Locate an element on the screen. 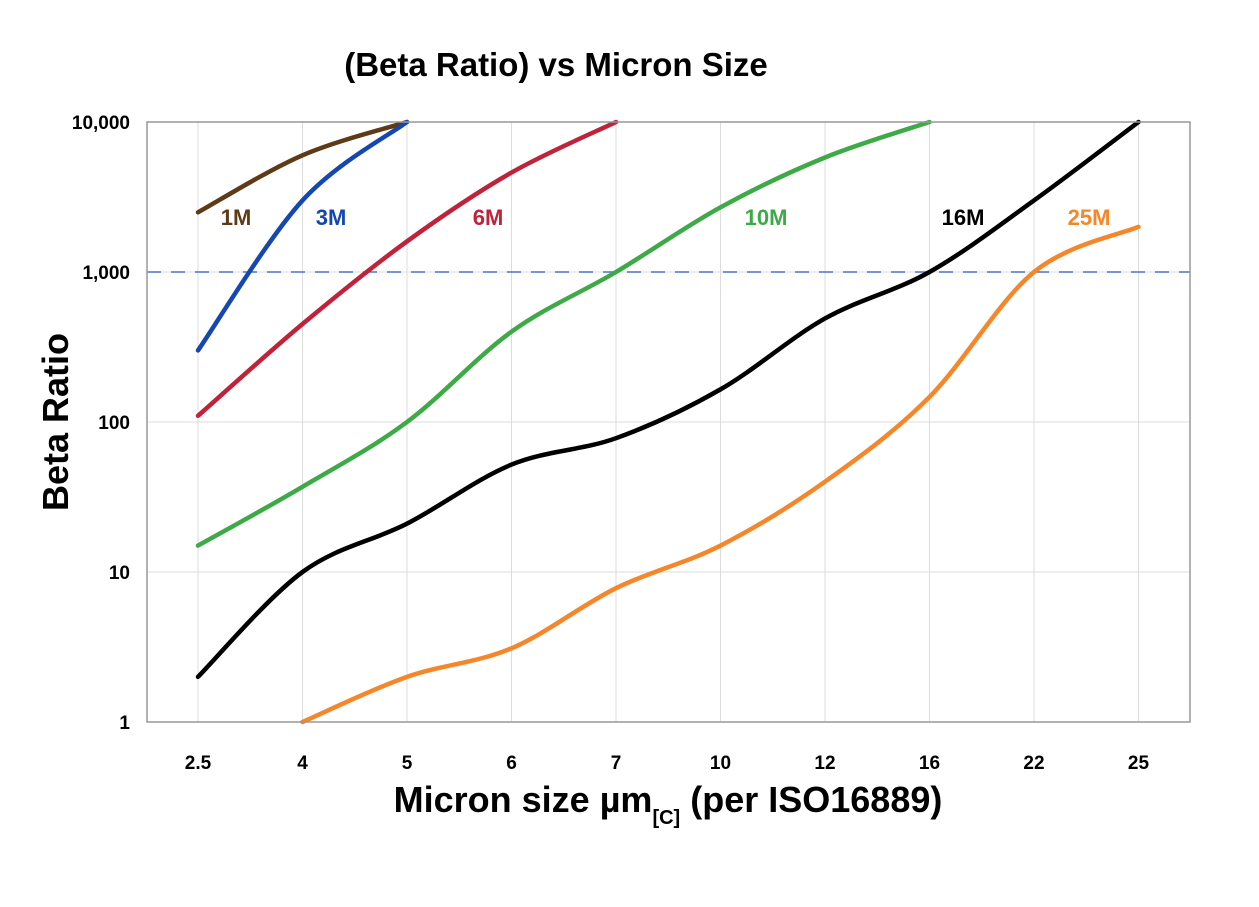 The height and width of the screenshot is (907, 1259). x-tick-label: 4 is located at coordinates (302, 763).